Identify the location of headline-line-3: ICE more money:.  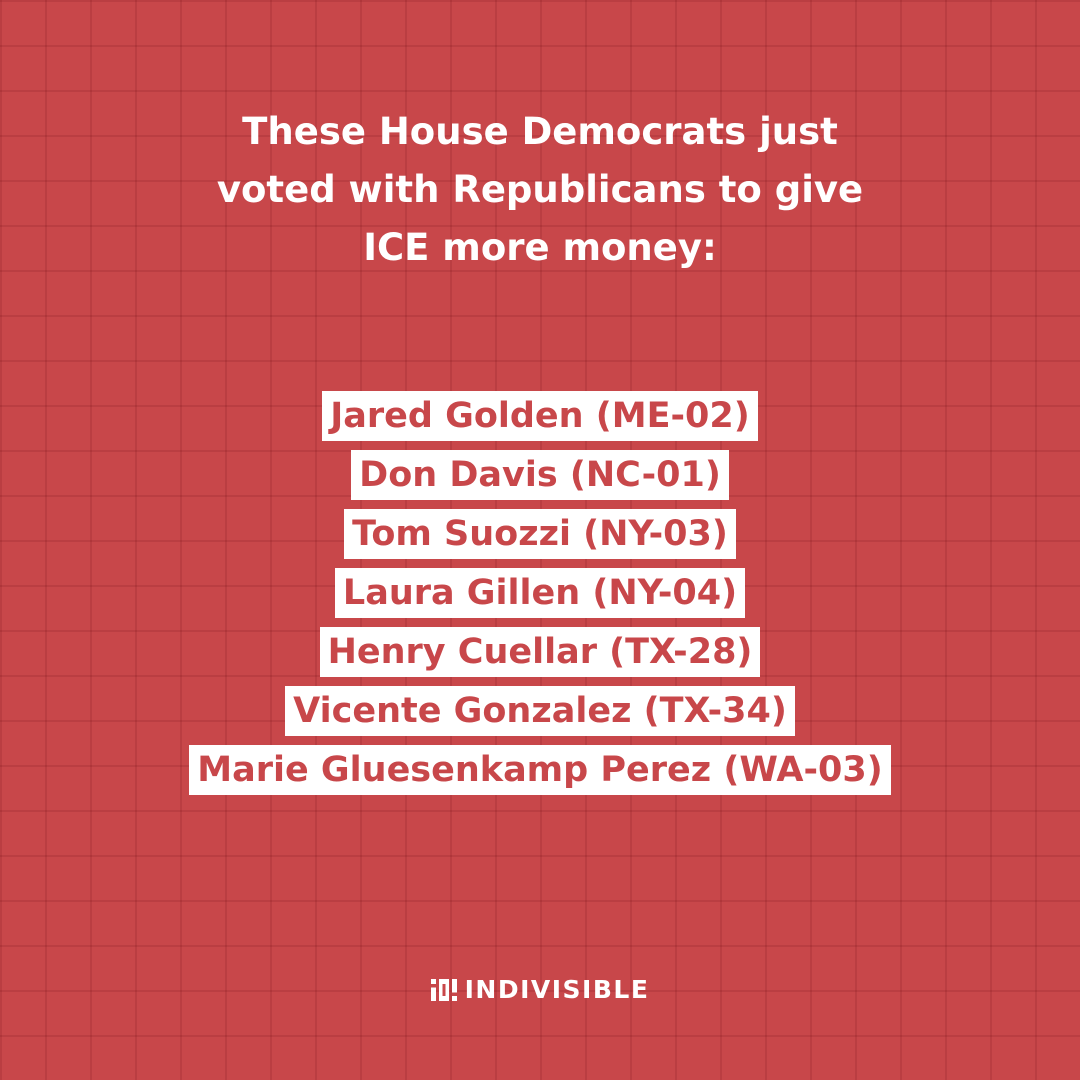
(540, 247).